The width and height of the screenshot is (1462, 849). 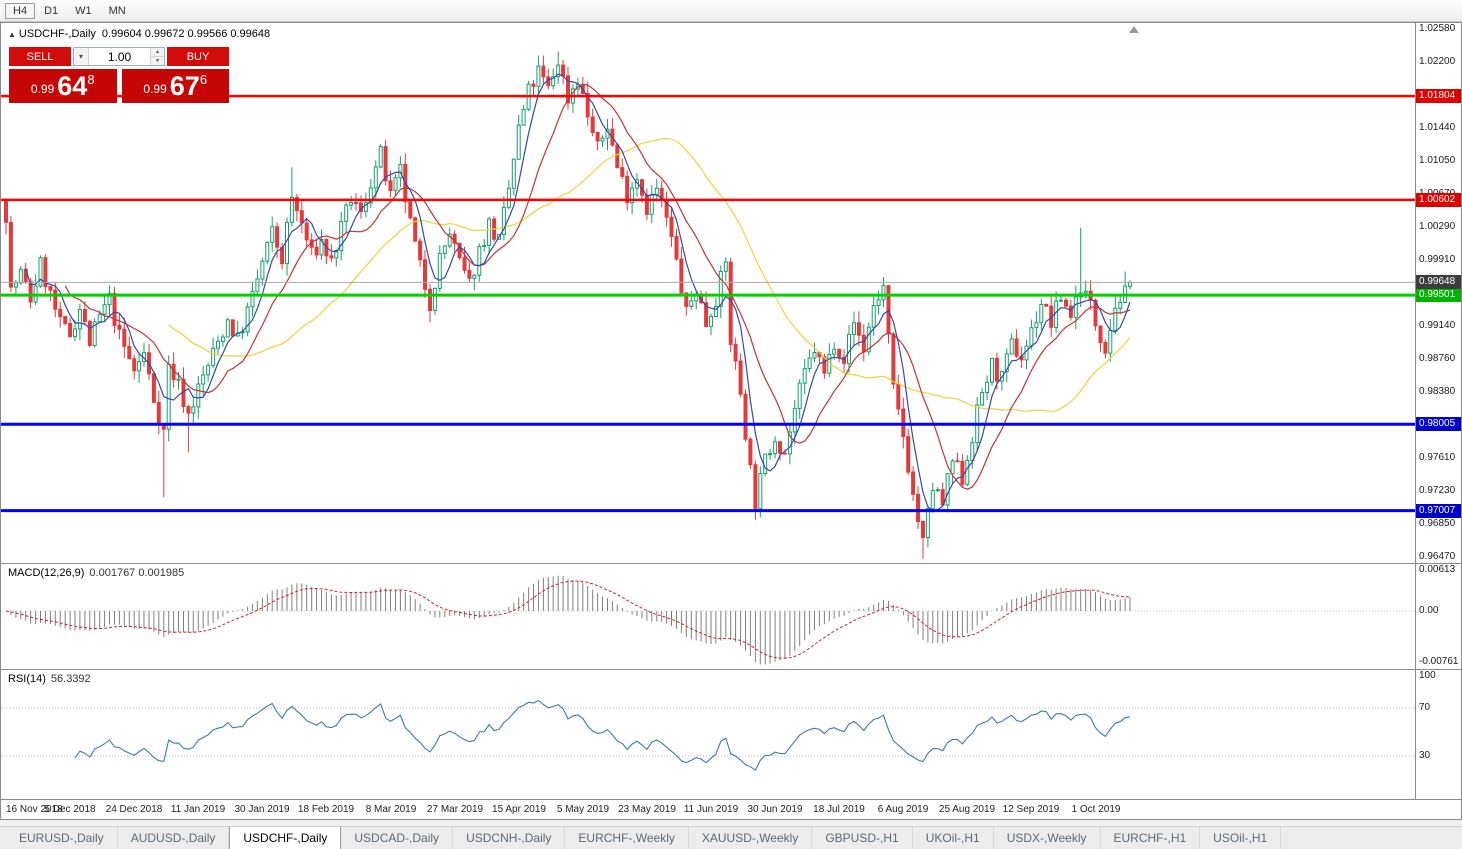 What do you see at coordinates (731, 11) in the screenshot?
I see `timeframe-toolbar: H4 D1 W1 MN` at bounding box center [731, 11].